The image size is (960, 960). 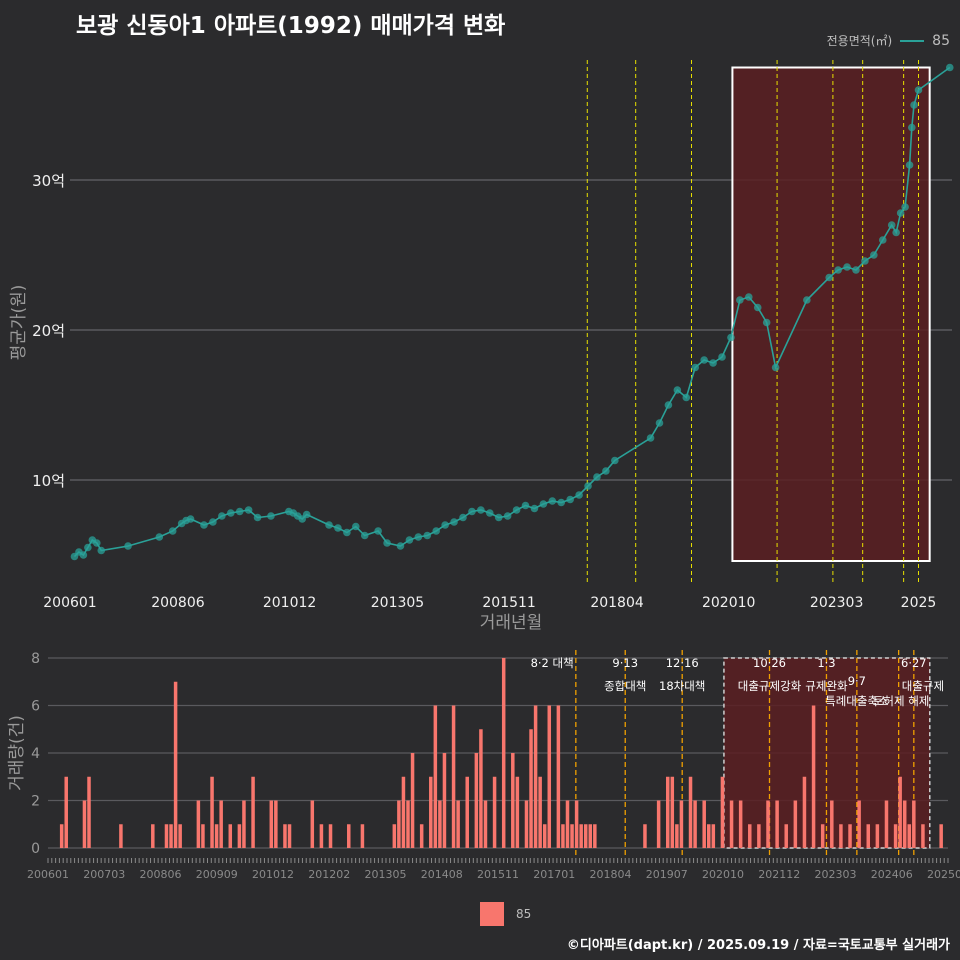 What do you see at coordinates (901, 701) in the screenshot?
I see `annotation-label: 토허제 해제` at bounding box center [901, 701].